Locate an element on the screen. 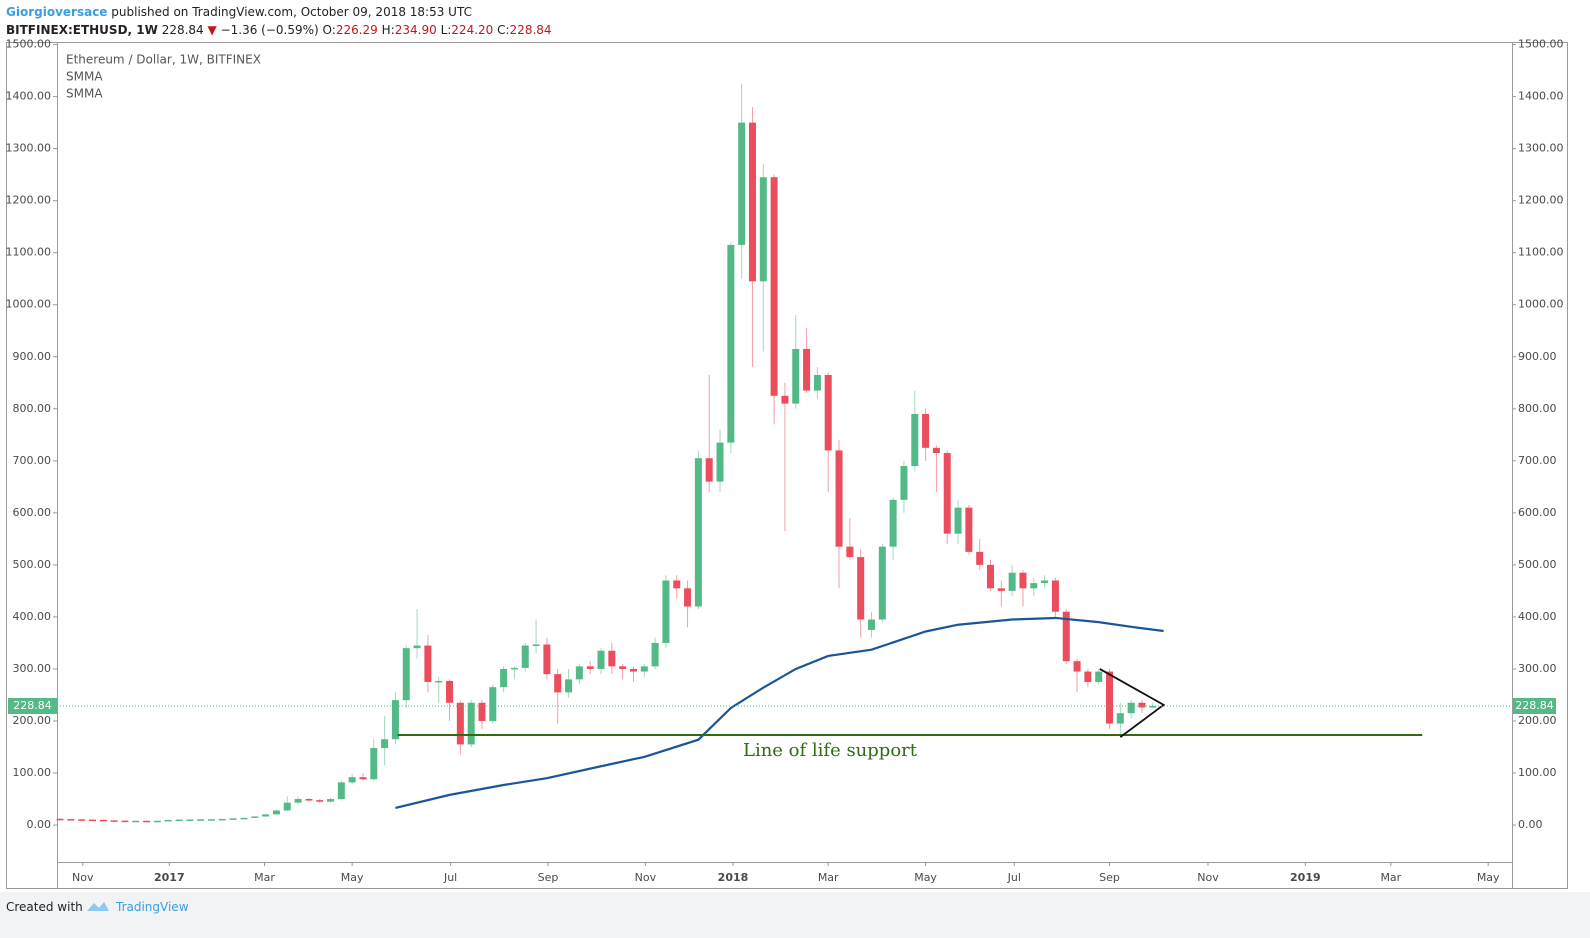 Image resolution: width=1590 pixels, height=938 pixels. legend-title: Ethereum / Dollar, 1W, BITFINEX is located at coordinates (163, 60).